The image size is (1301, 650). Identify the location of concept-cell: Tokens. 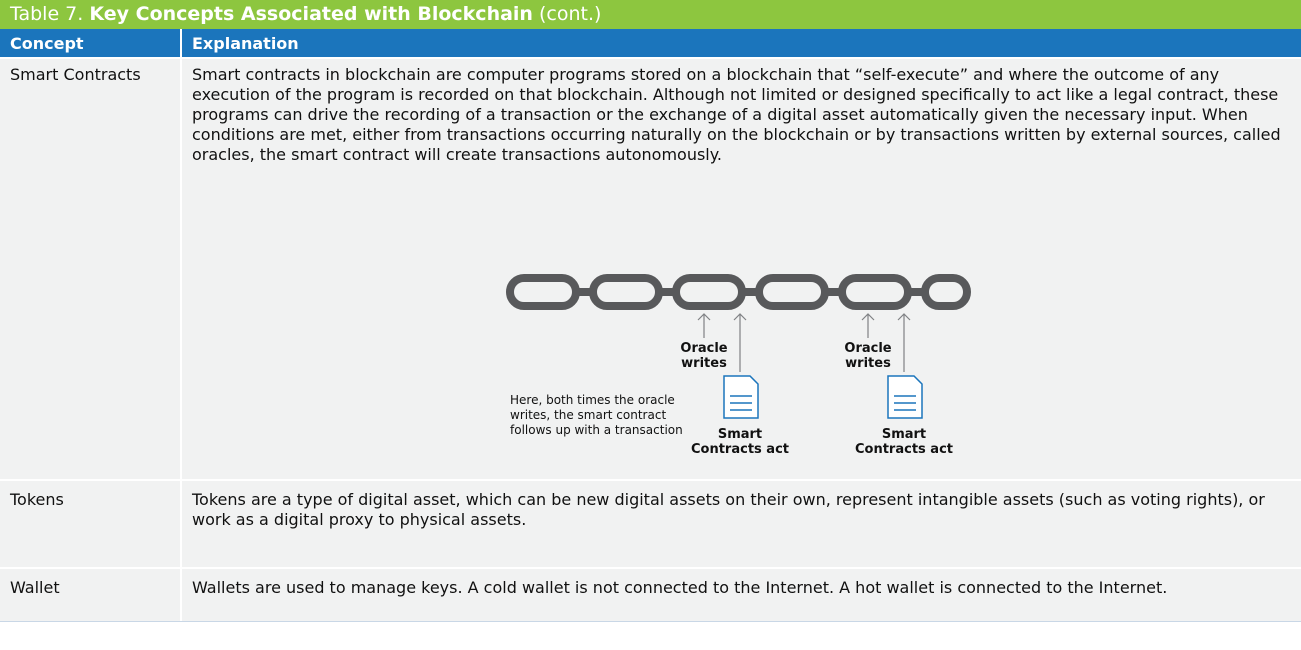
(90, 524).